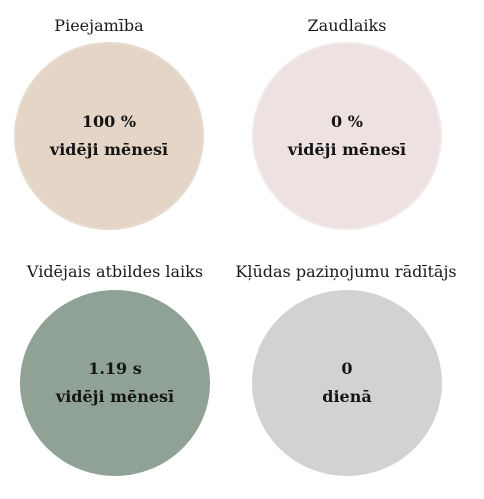  Describe the element at coordinates (109, 121) in the screenshot. I see `availability-value: 100 %` at that location.